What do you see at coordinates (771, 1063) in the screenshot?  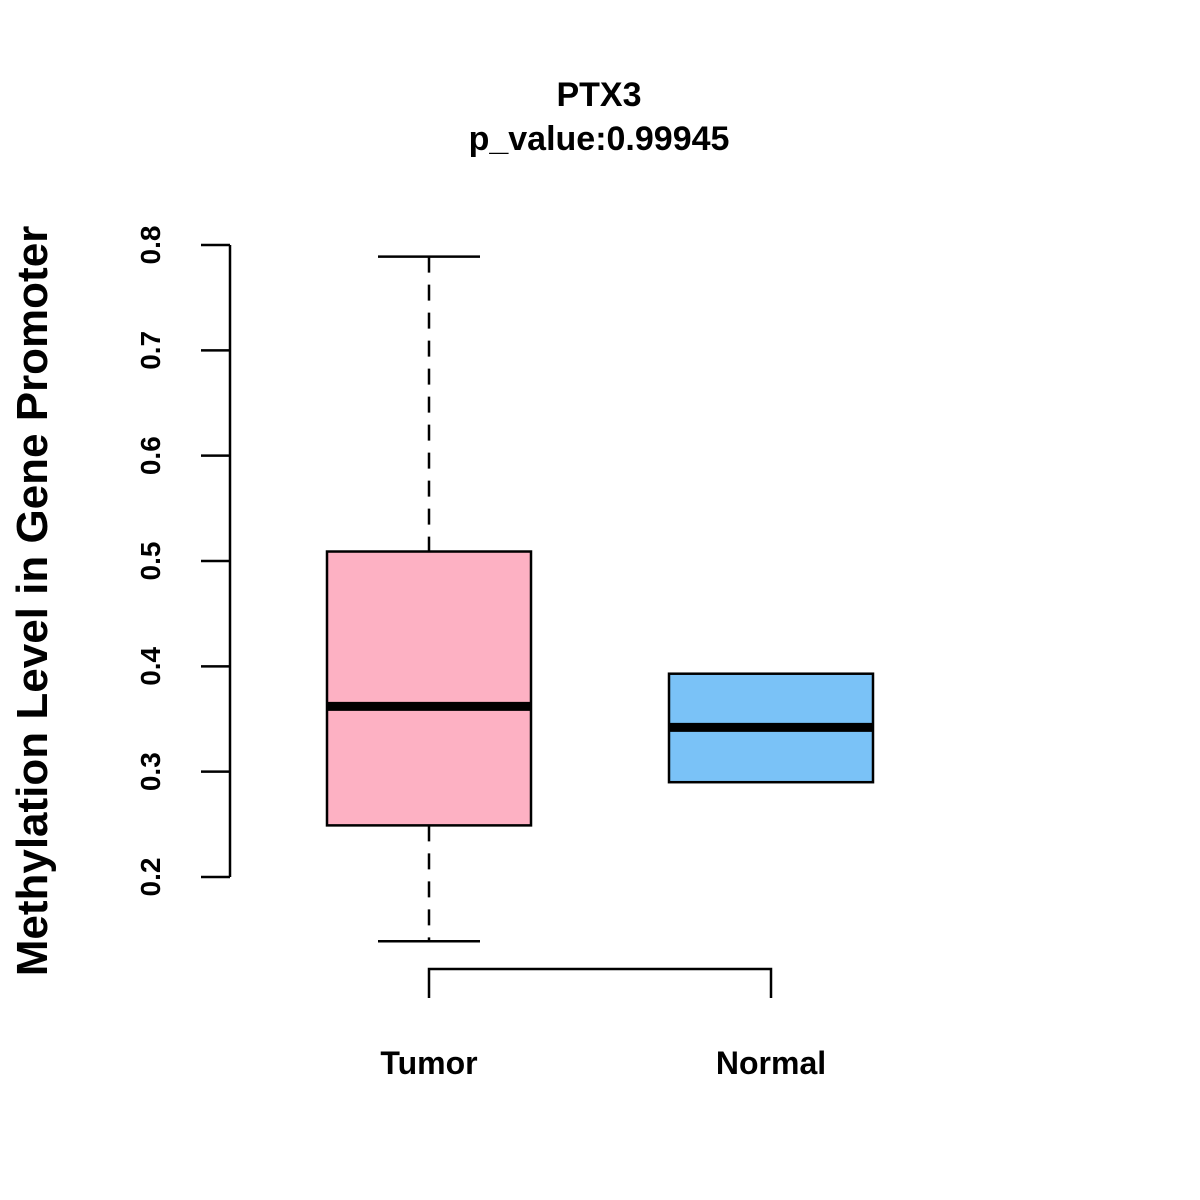 I see `x-category-label-normal: Normal` at bounding box center [771, 1063].